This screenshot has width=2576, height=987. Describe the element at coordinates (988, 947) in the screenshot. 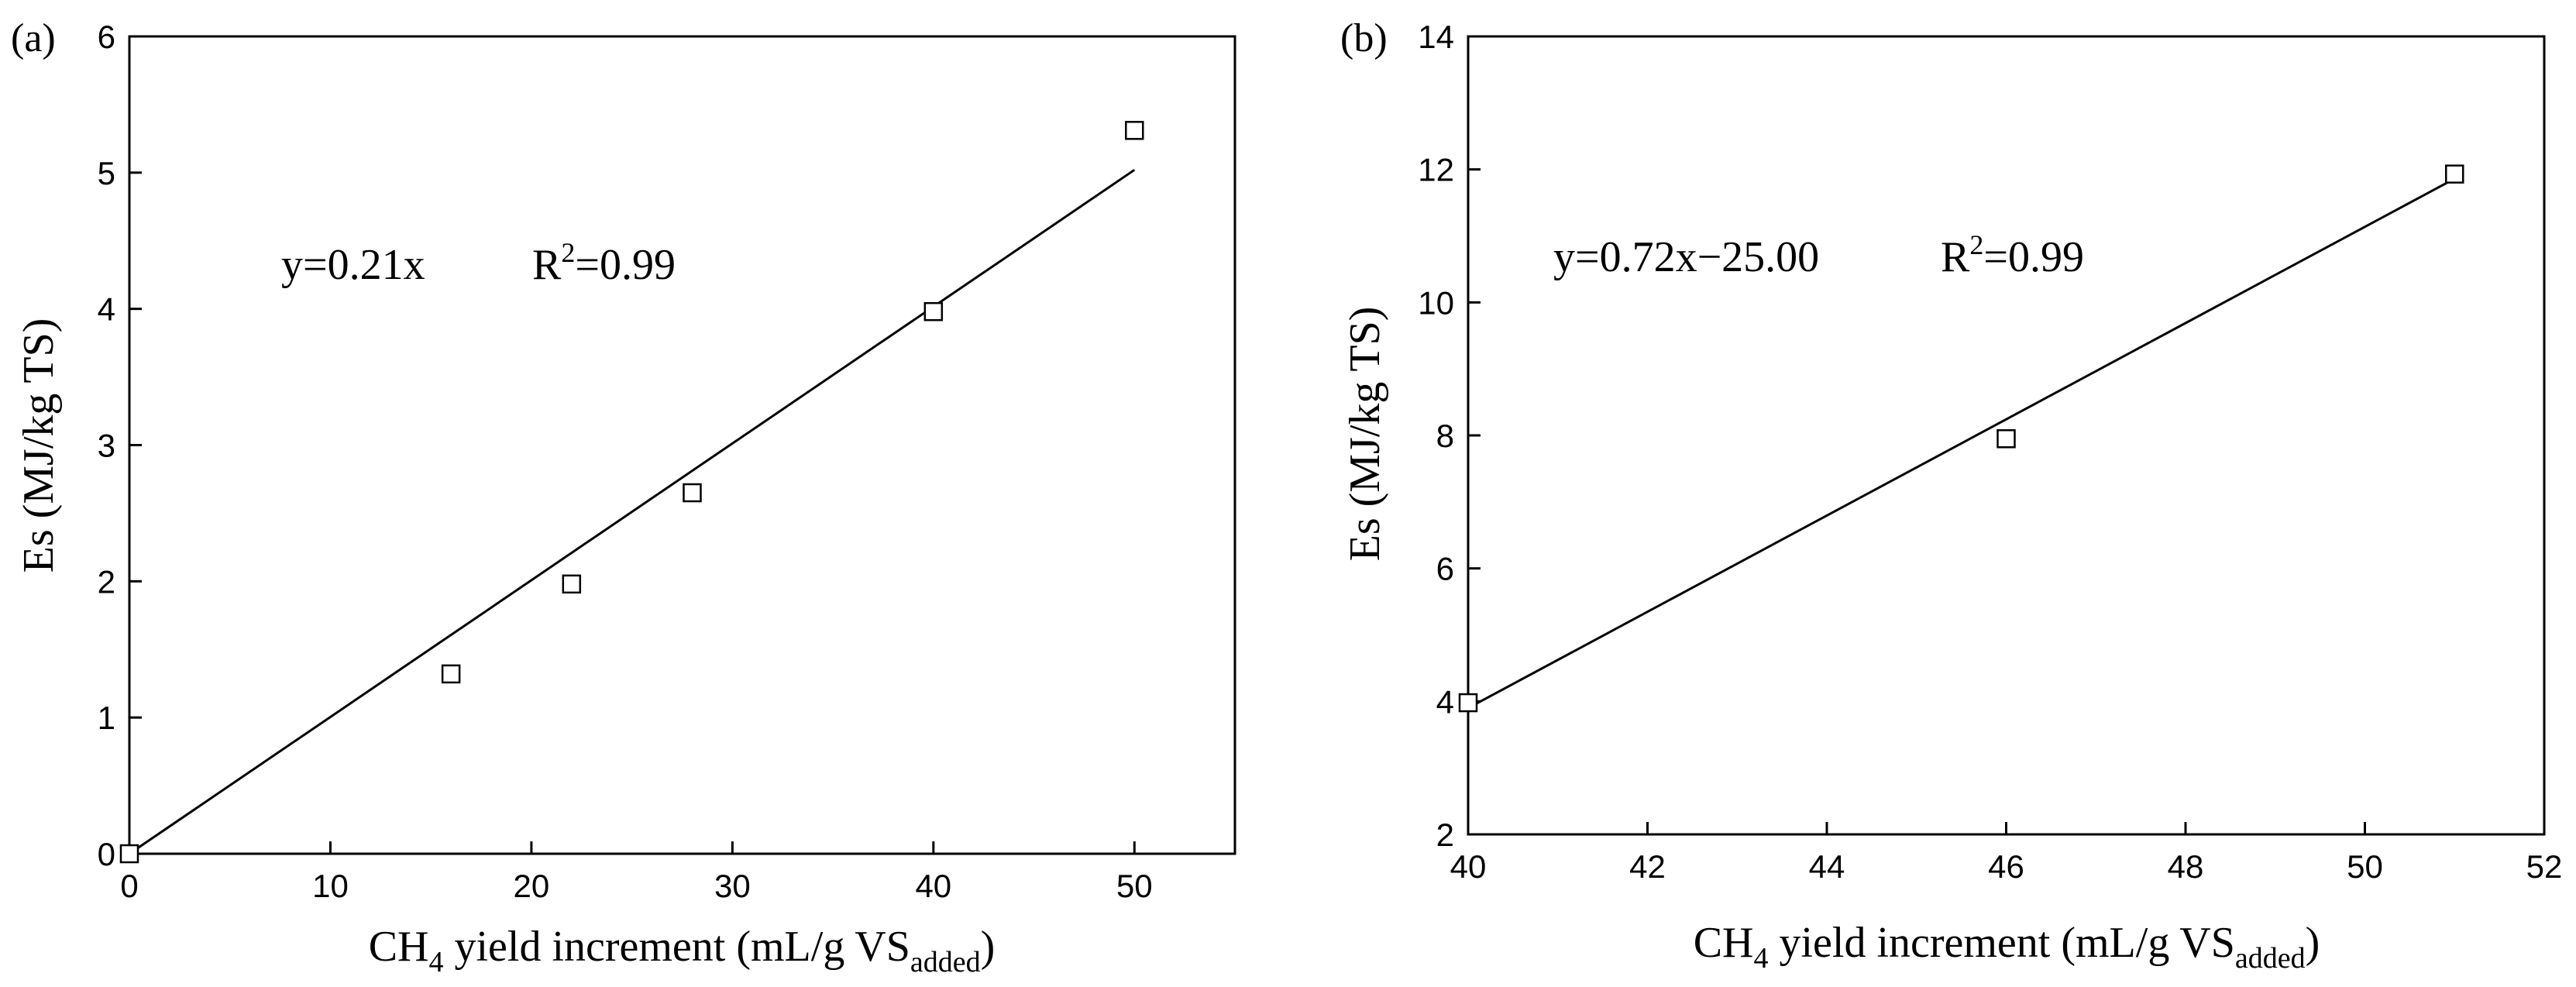

I see `x-label-a-end: )` at that location.